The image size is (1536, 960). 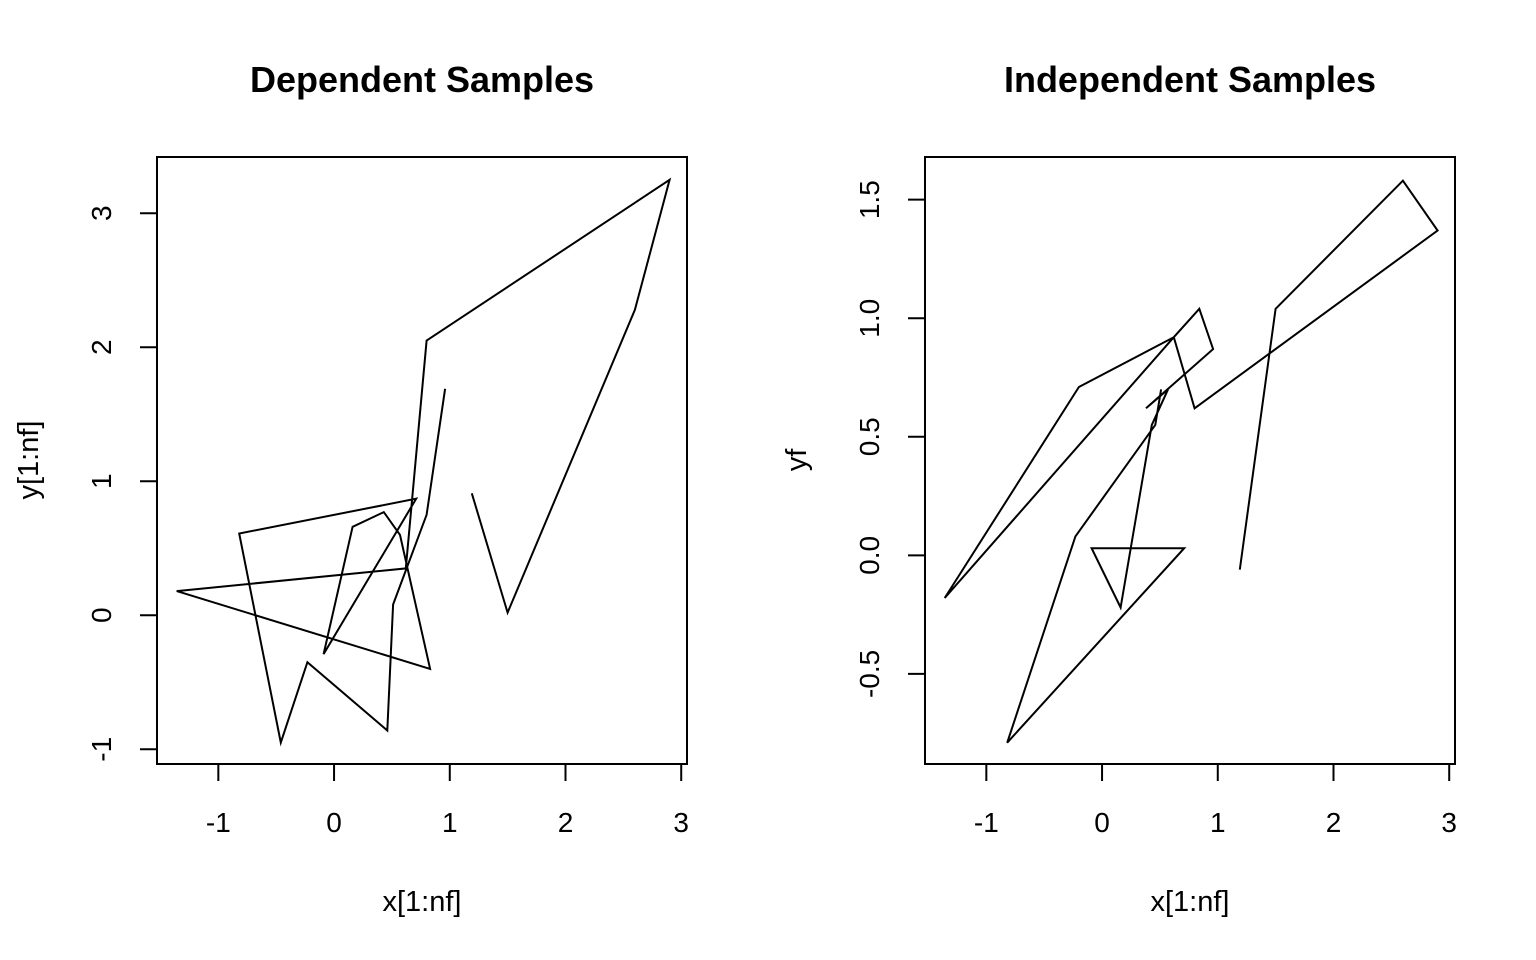 What do you see at coordinates (869, 674) in the screenshot?
I see `y-tick-label: -0.5` at bounding box center [869, 674].